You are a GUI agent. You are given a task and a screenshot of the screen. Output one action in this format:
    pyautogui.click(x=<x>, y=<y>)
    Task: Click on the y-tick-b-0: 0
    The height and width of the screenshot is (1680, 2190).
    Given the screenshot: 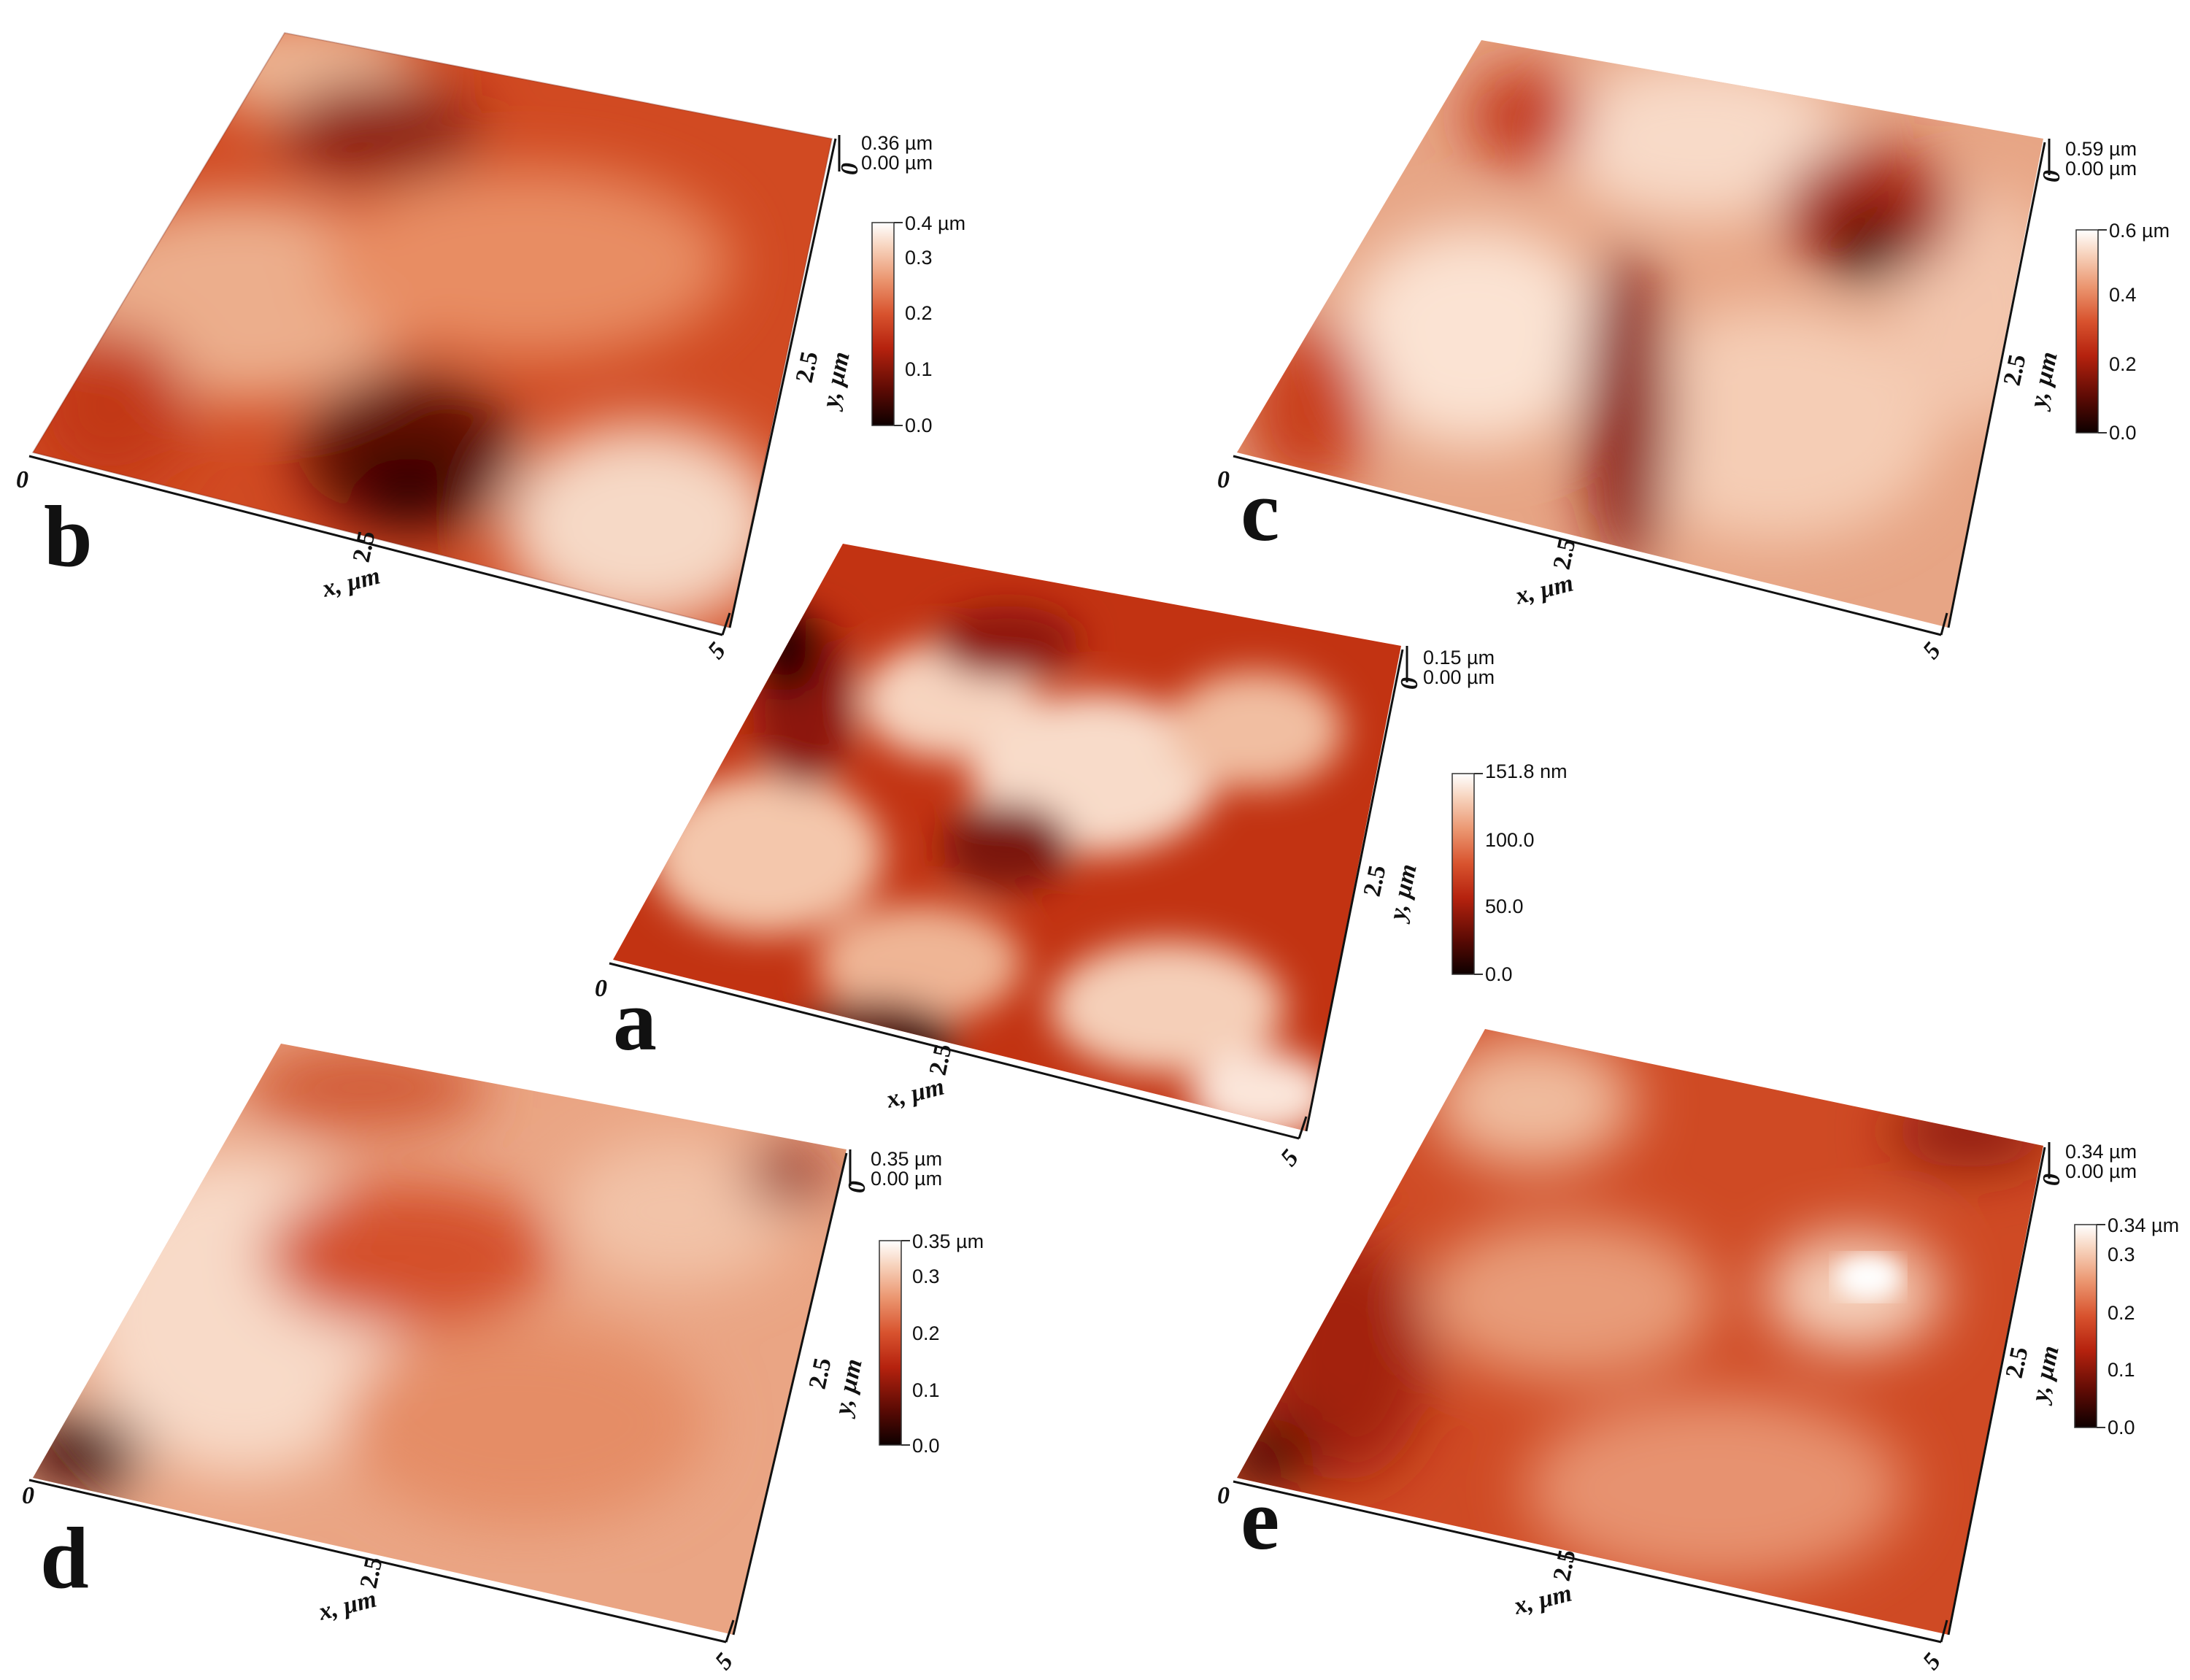 What is the action you would take?
    pyautogui.click(x=849, y=169)
    